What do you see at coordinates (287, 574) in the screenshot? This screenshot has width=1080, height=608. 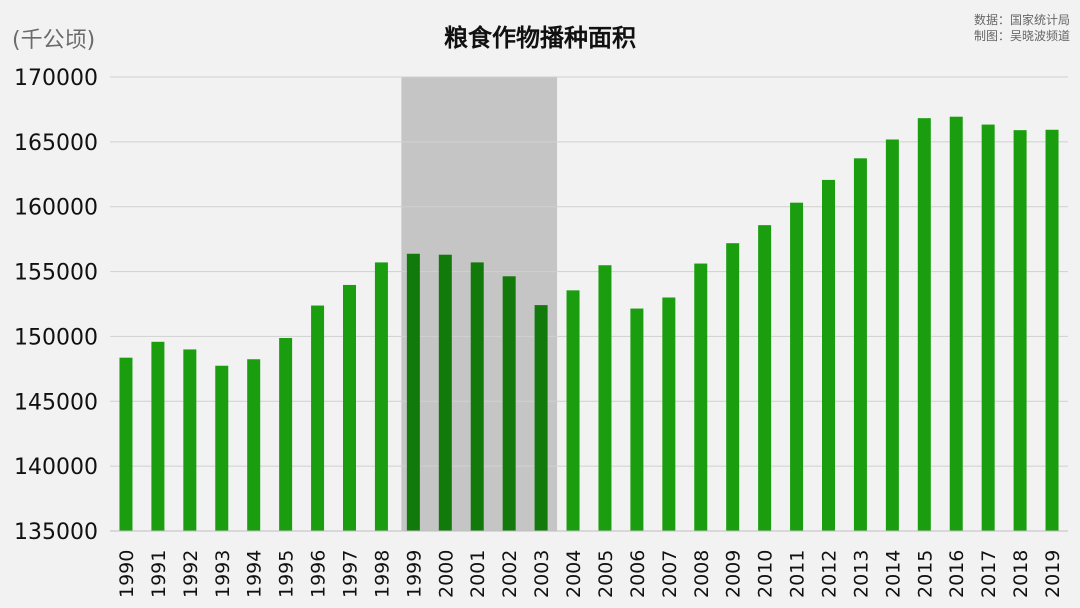 I see `x-tick-label: 1995` at bounding box center [287, 574].